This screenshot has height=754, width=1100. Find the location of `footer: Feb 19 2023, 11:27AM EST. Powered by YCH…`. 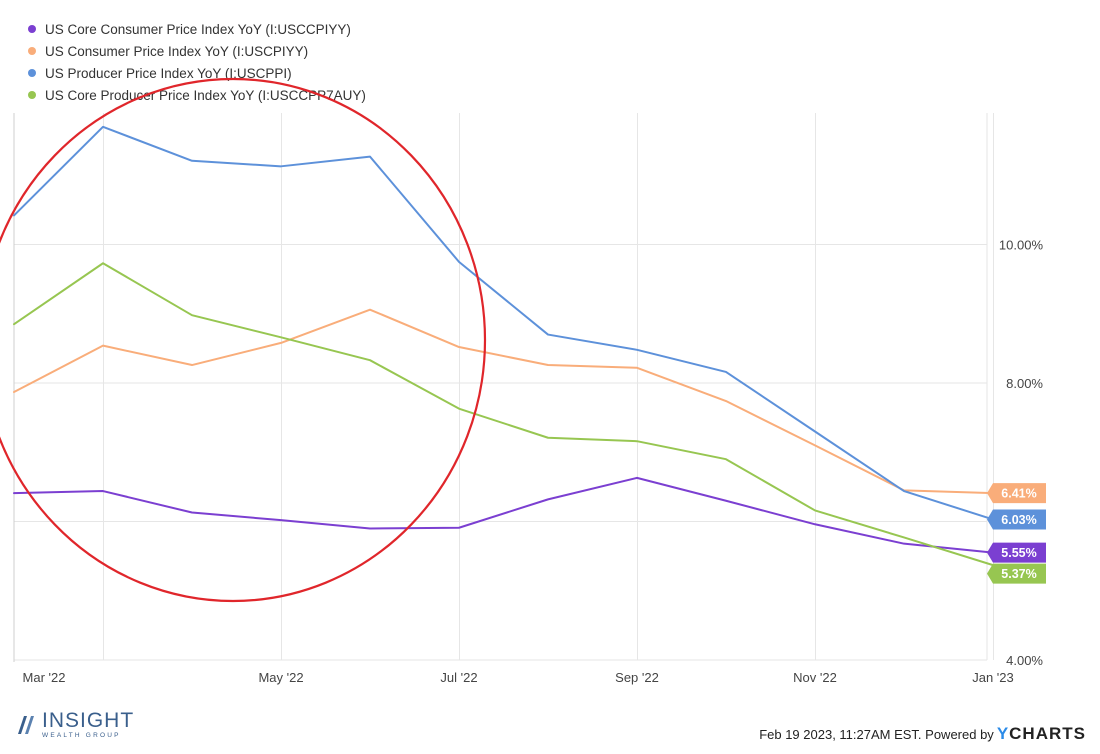

footer: Feb 19 2023, 11:27AM EST. Powered by YCH… is located at coordinates (922, 734).